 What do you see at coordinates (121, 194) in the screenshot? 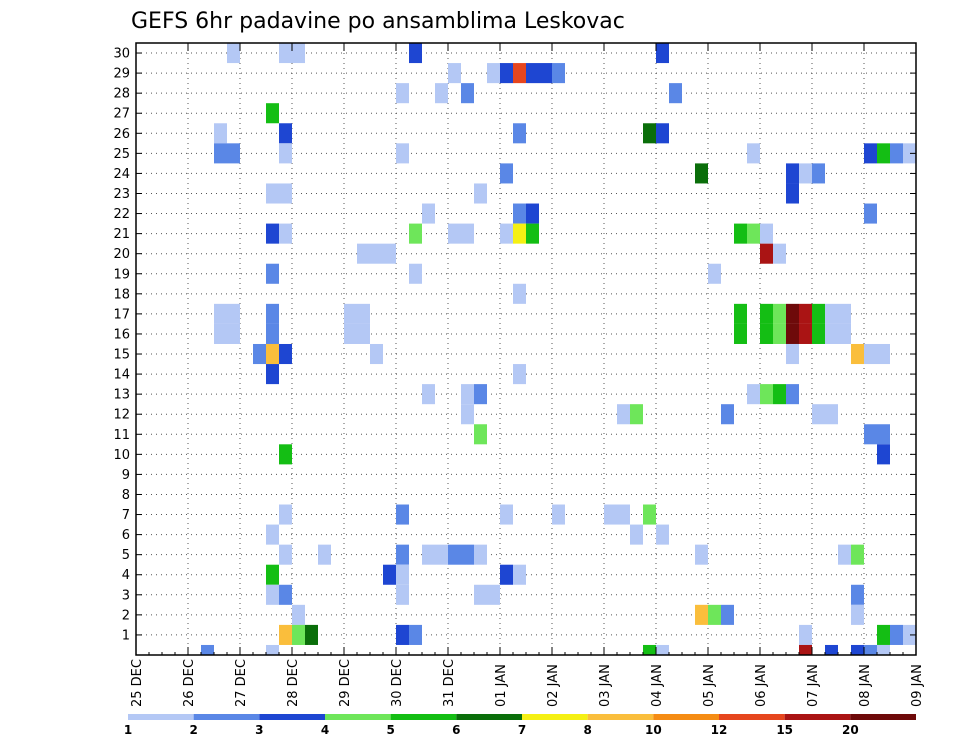
I see `y-tick-label: 23` at bounding box center [121, 194].